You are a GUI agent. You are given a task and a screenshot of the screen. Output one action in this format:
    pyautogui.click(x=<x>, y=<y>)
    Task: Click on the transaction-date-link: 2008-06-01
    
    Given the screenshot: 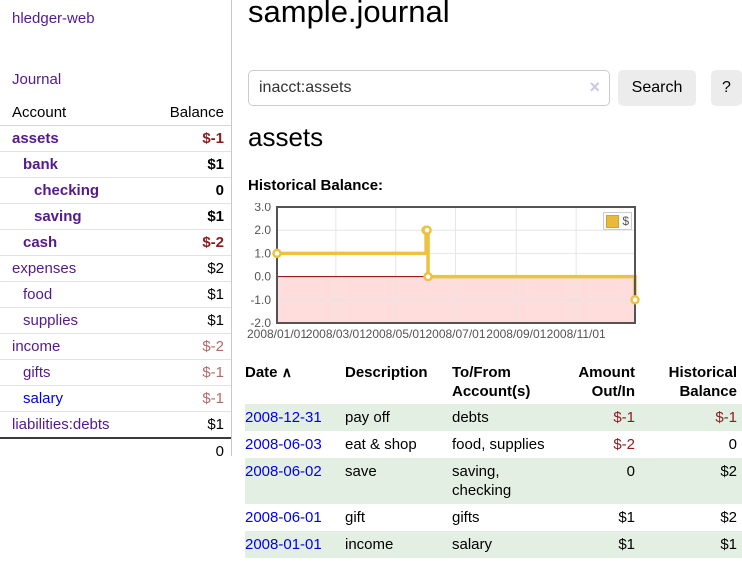 What is the action you would take?
    pyautogui.click(x=283, y=517)
    